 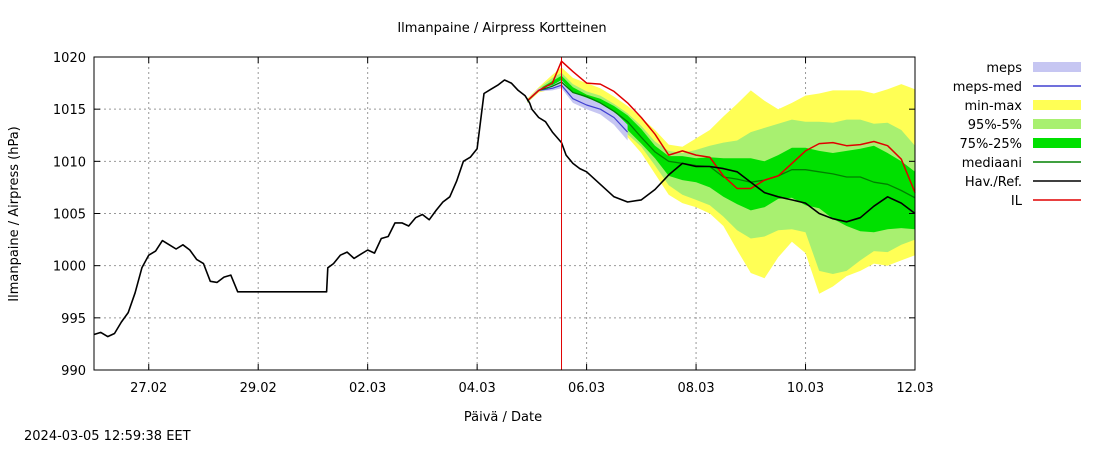 What do you see at coordinates (1057, 67) in the screenshot?
I see `legend-swatch-meps` at bounding box center [1057, 67].